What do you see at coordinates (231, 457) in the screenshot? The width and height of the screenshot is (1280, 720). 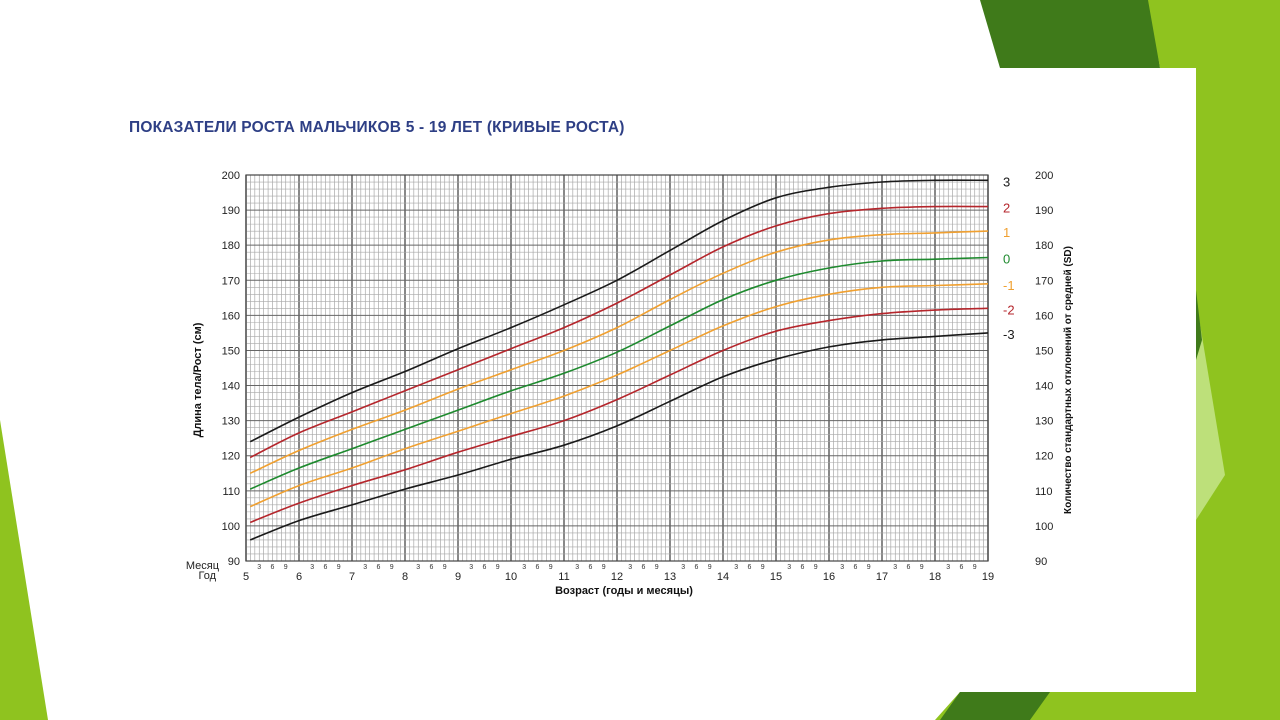 I see `y-tick-label-left: 120` at bounding box center [231, 457].